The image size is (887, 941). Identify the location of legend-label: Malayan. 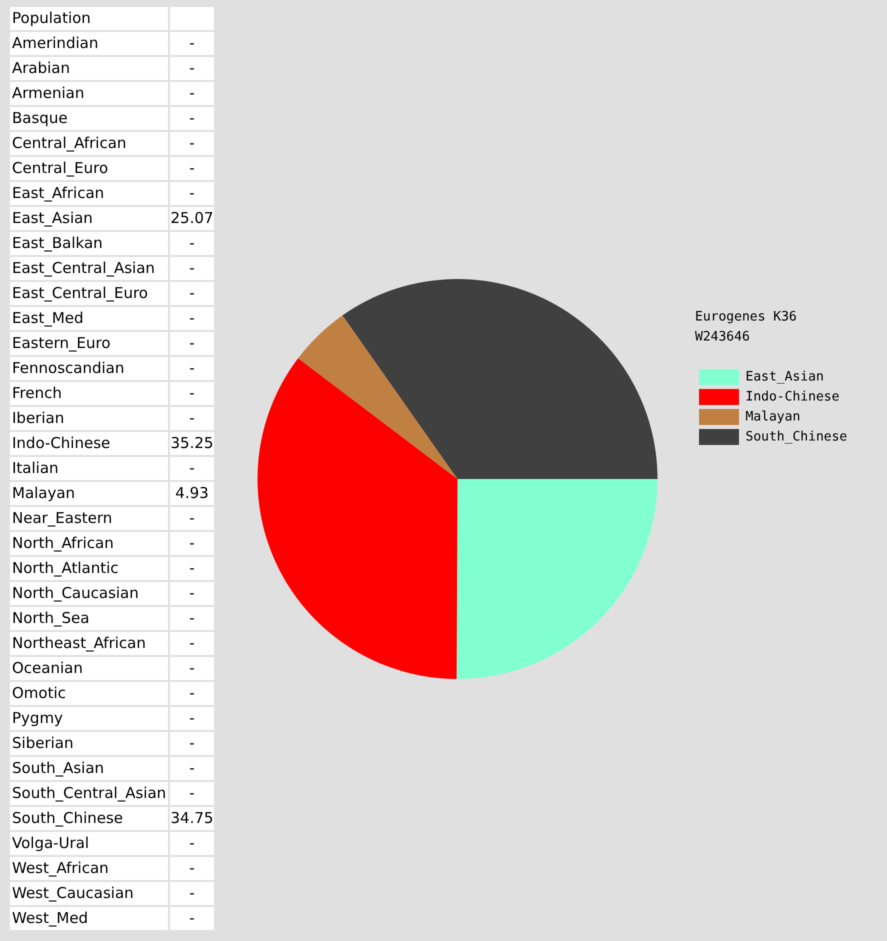
(773, 416).